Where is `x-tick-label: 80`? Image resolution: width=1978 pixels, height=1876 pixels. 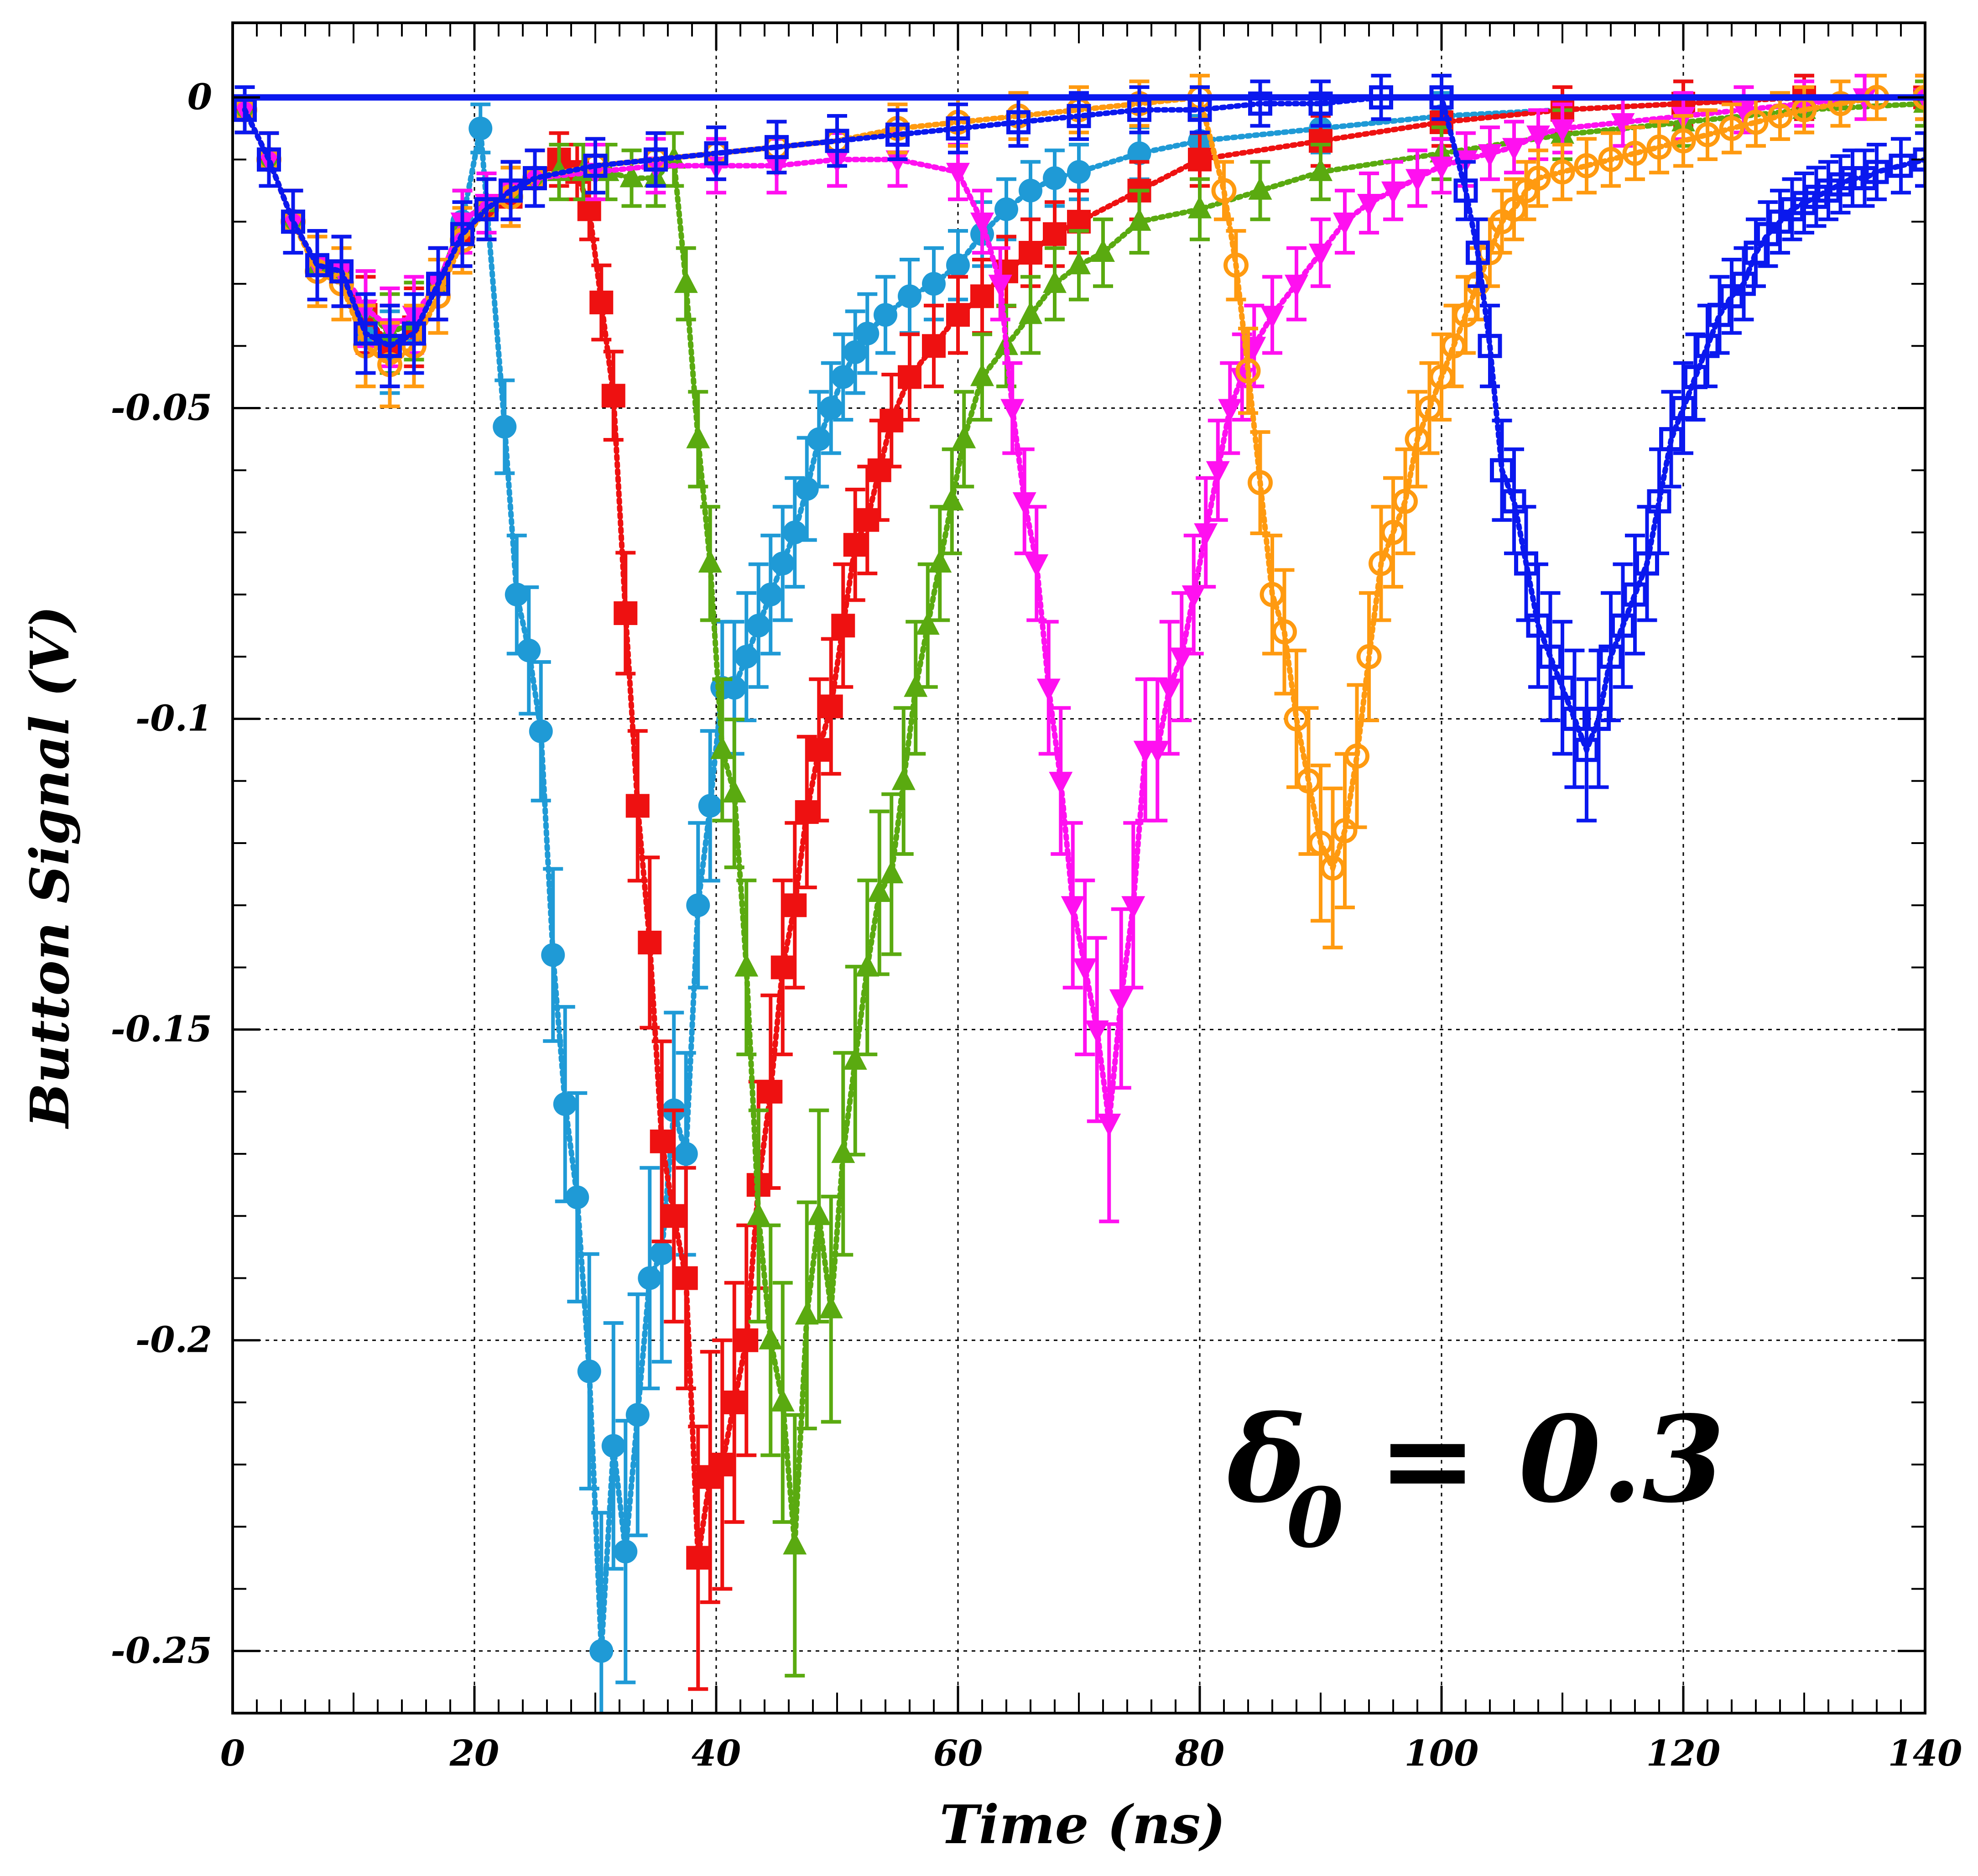
x-tick-label: 80 is located at coordinates (1200, 1754).